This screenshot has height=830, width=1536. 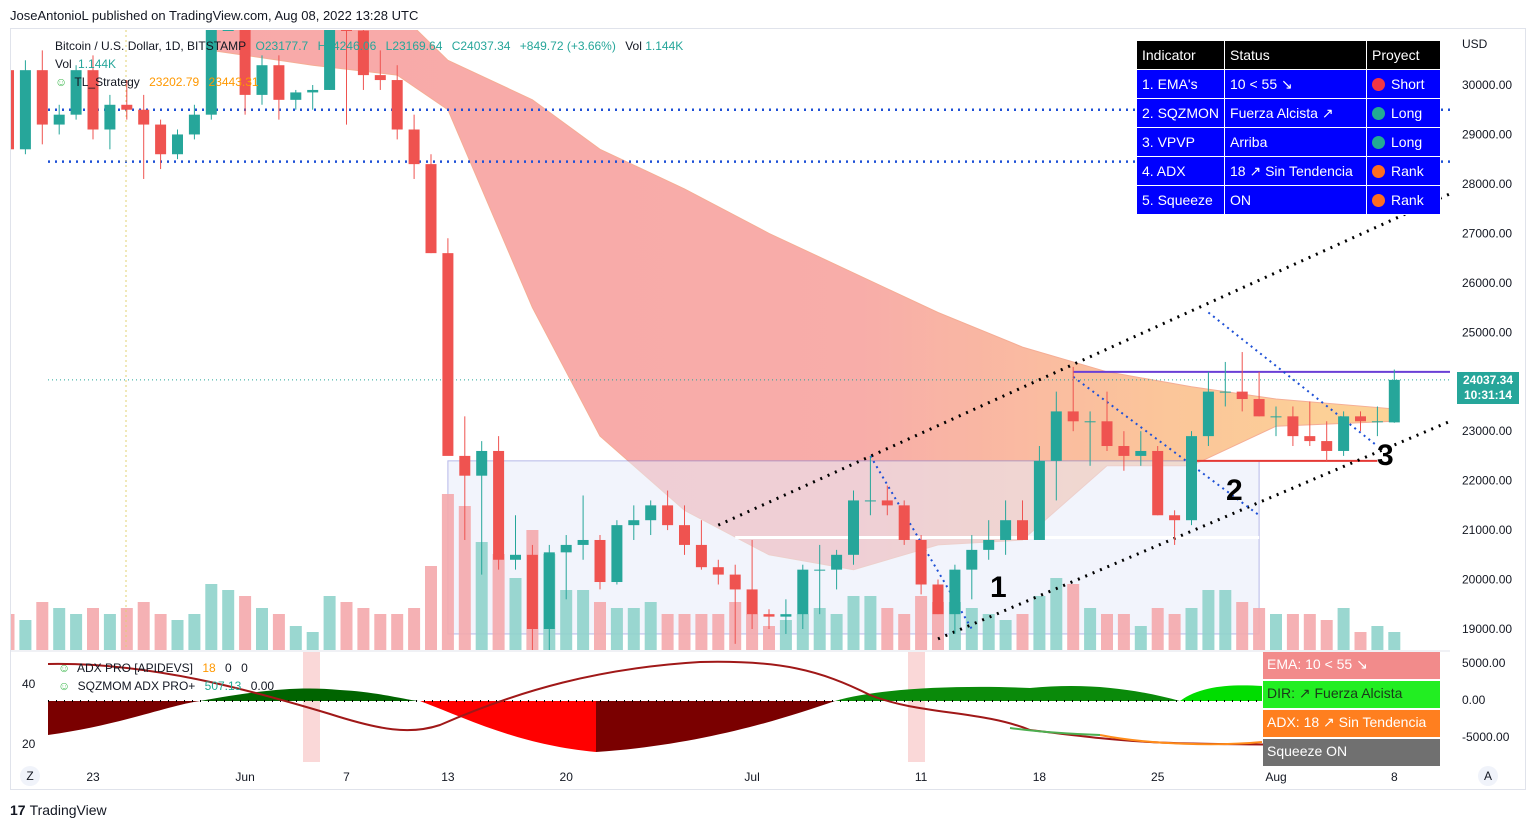 What do you see at coordinates (30, 776) in the screenshot?
I see `scale-toggle-left: Z` at bounding box center [30, 776].